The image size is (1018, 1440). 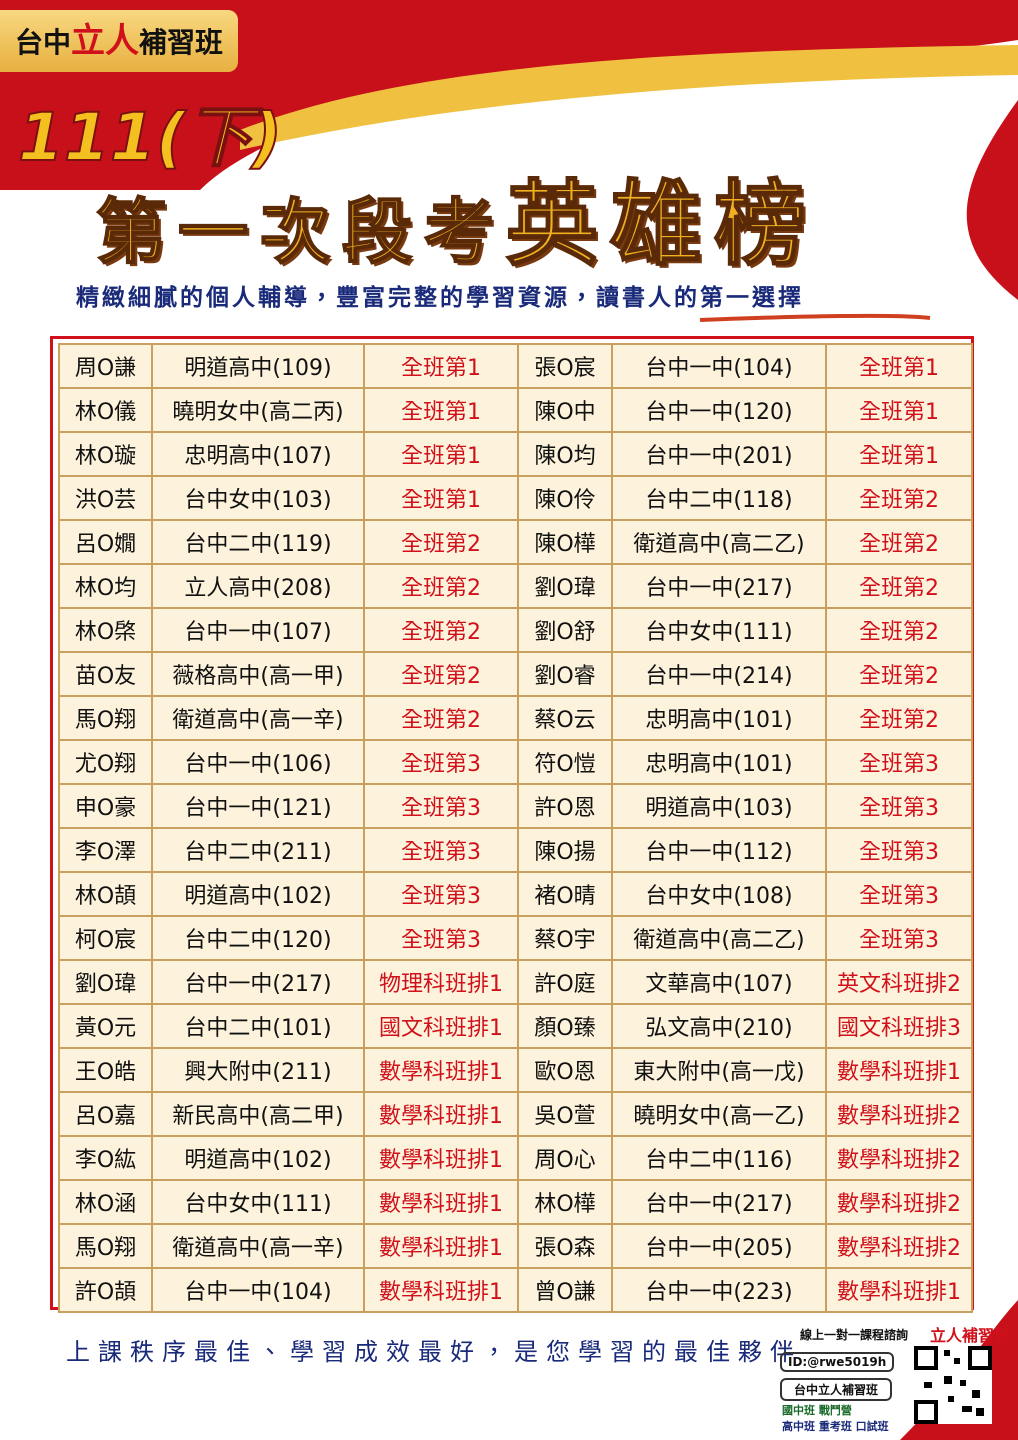 What do you see at coordinates (719, 806) in the screenshot?
I see `school-class: 明道高中(103)` at bounding box center [719, 806].